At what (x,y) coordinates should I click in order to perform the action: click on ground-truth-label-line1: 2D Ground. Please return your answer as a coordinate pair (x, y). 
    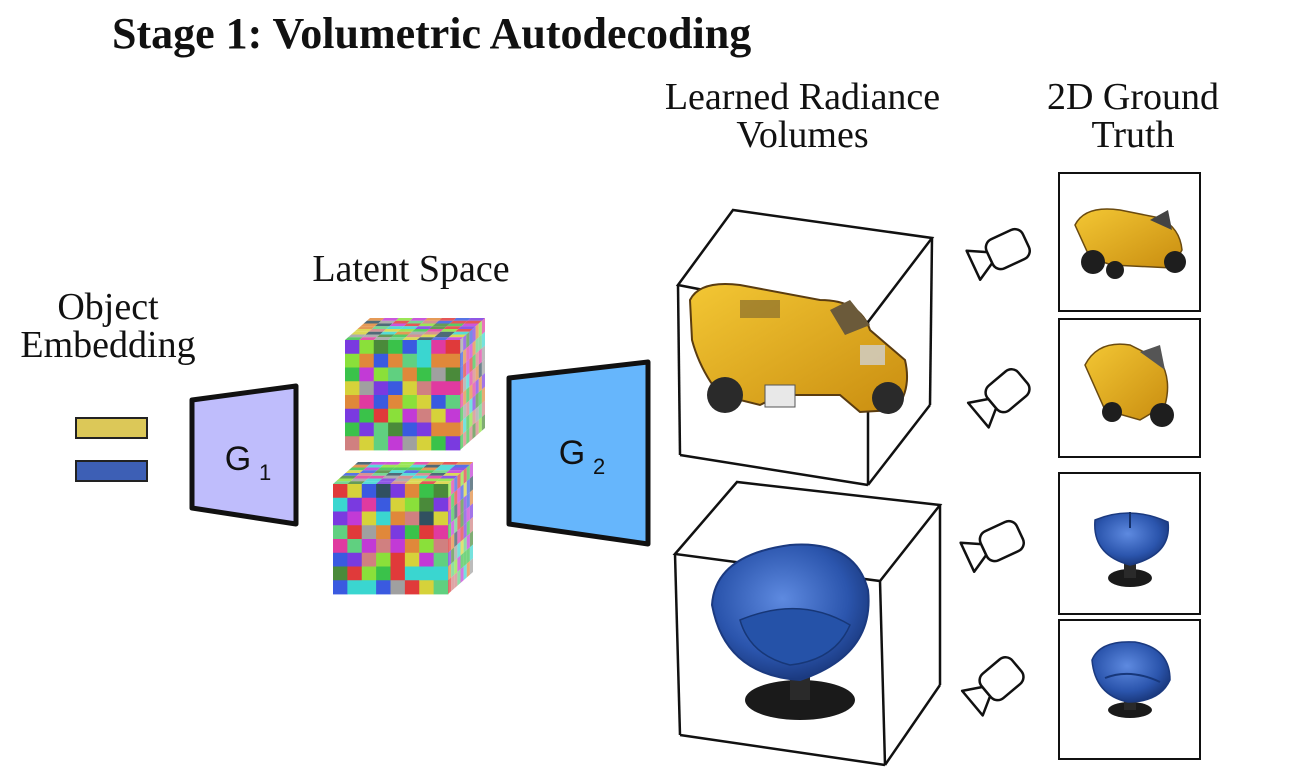
    Looking at the image, I should click on (1133, 97).